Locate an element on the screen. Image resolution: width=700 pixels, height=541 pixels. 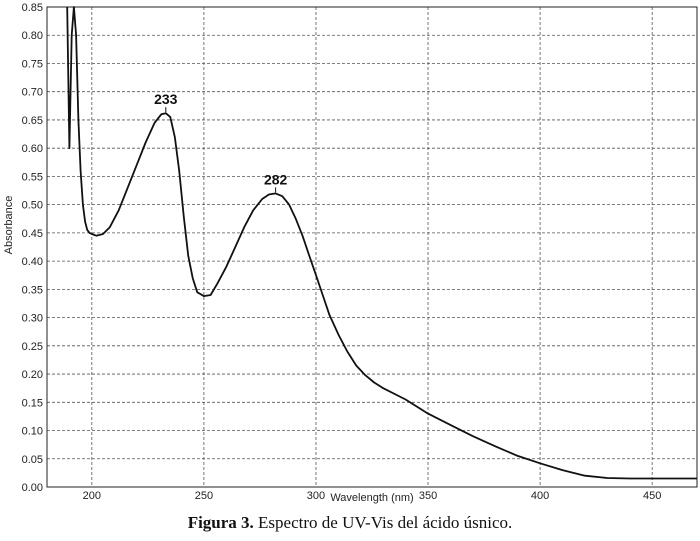
y-tick-label: 0.05 is located at coordinates (32, 460).